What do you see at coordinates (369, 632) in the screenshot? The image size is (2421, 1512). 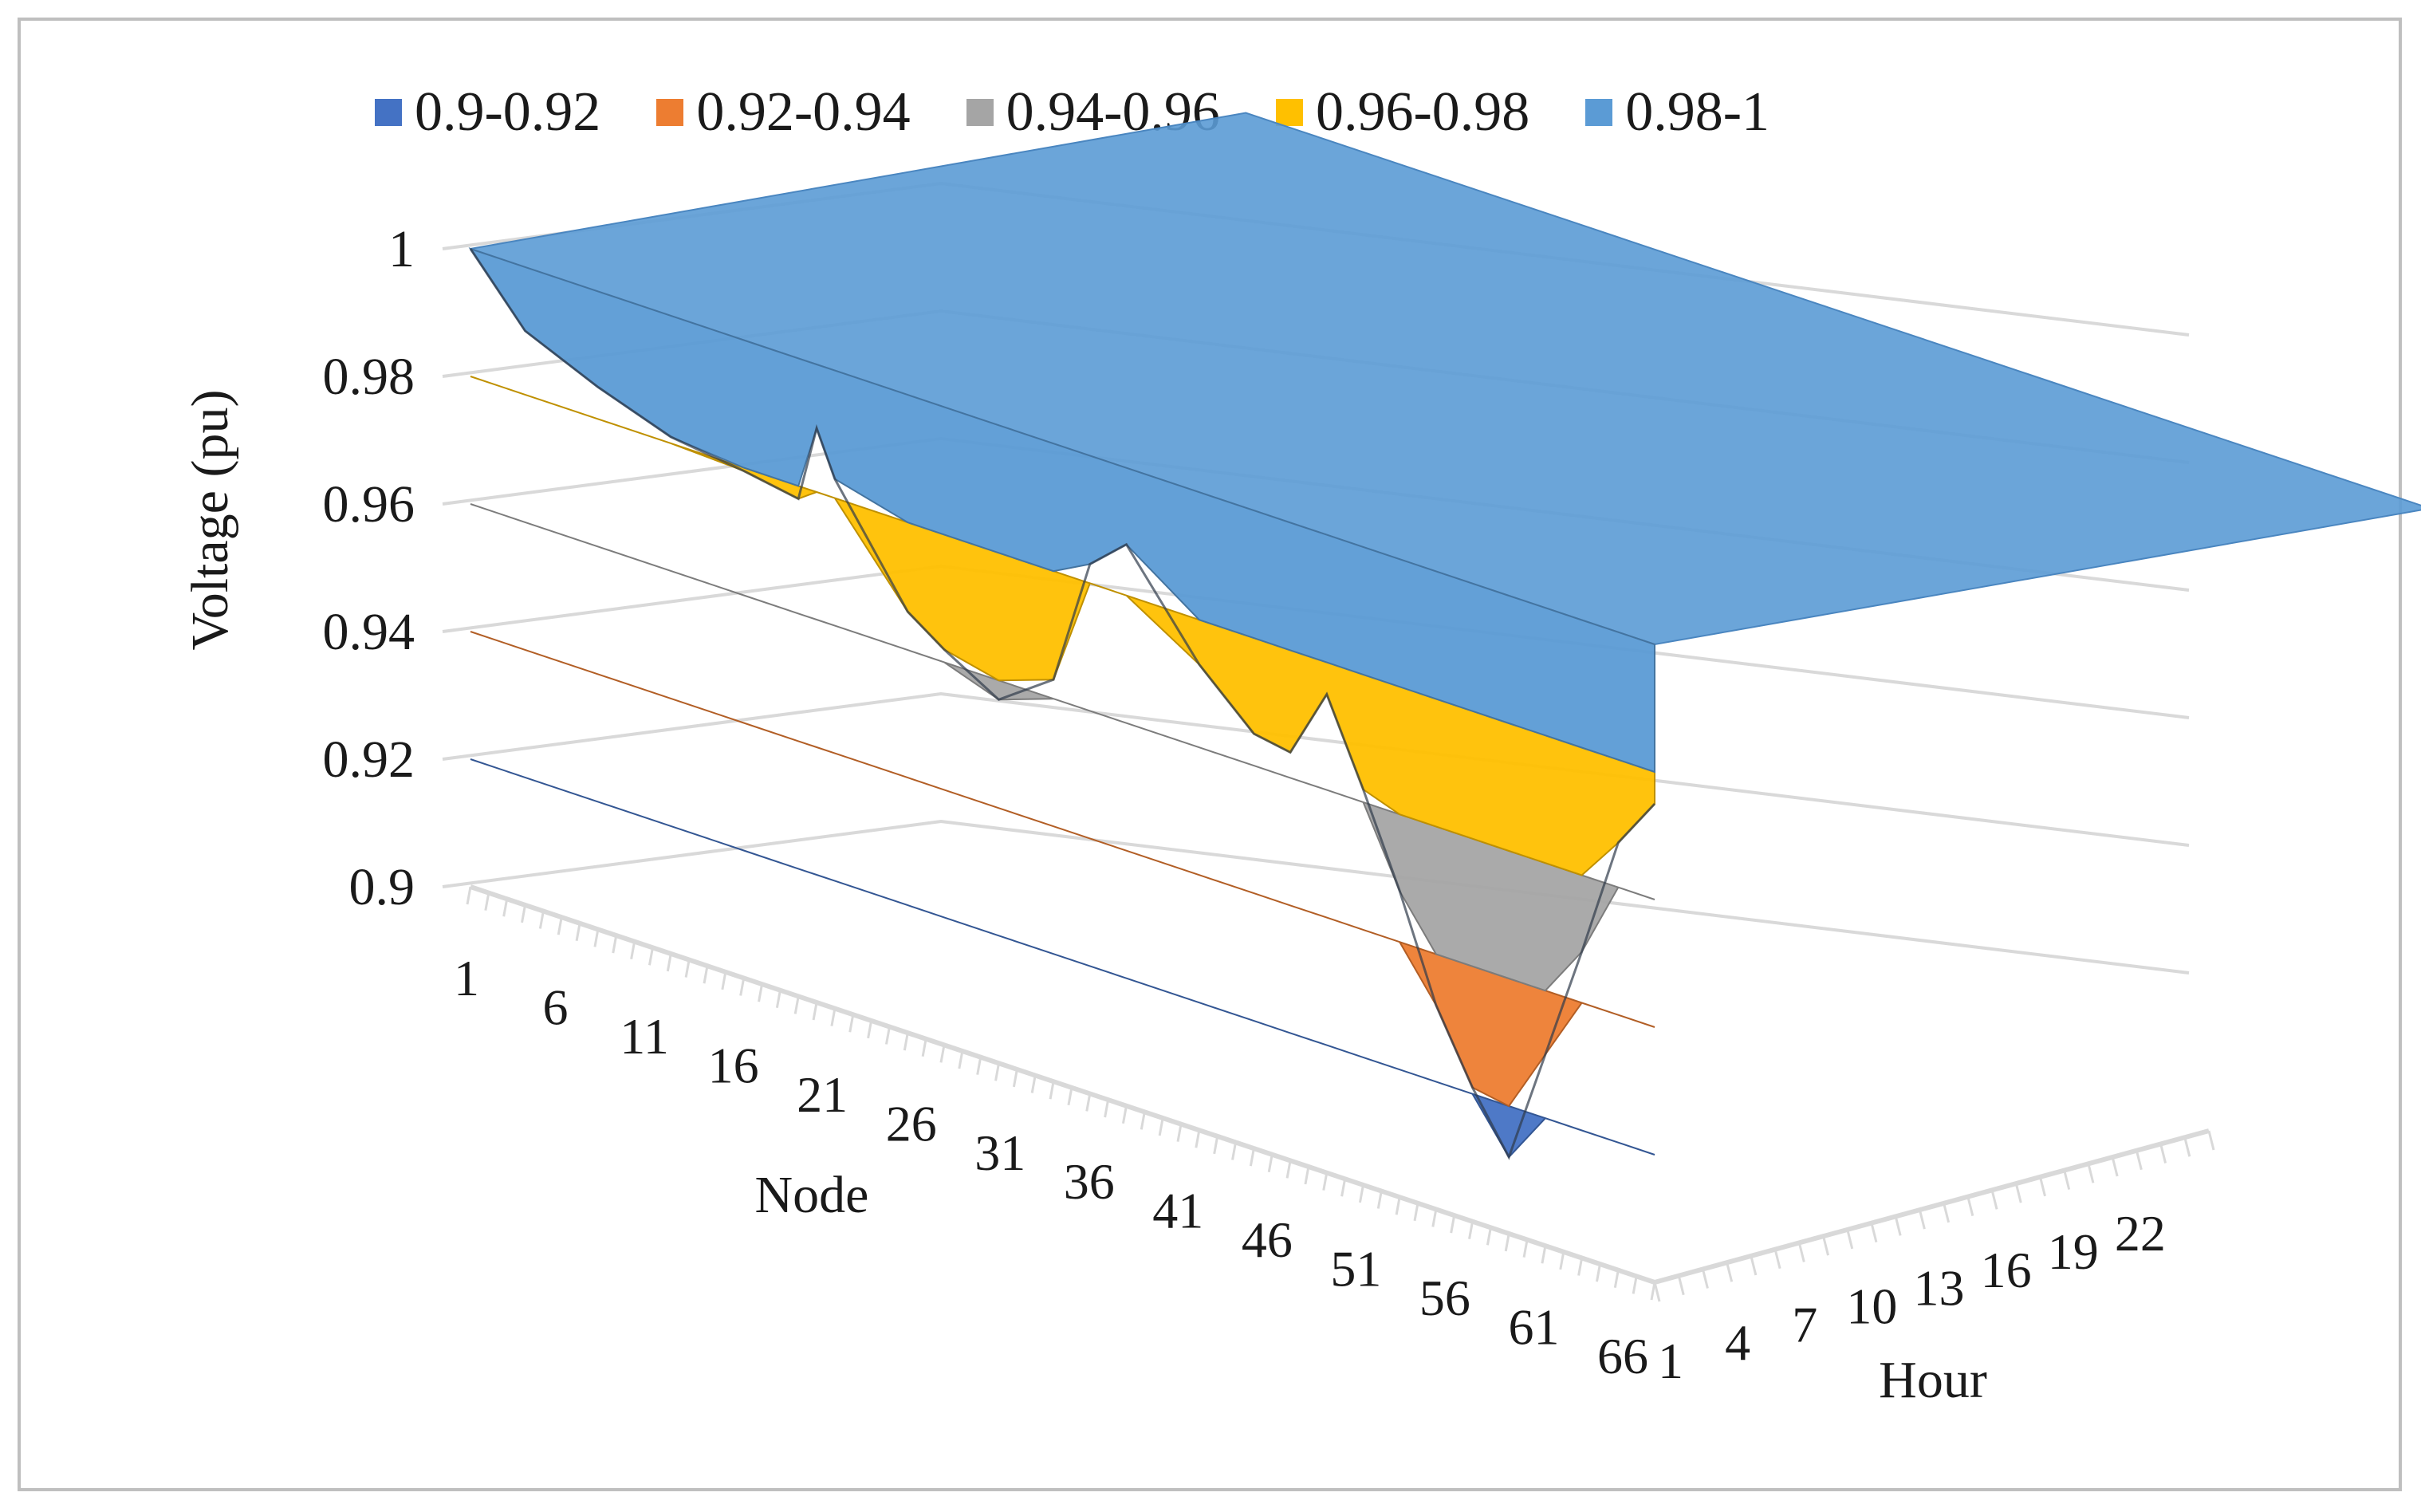 I see `z-tick-label-3: 0.94` at bounding box center [369, 632].